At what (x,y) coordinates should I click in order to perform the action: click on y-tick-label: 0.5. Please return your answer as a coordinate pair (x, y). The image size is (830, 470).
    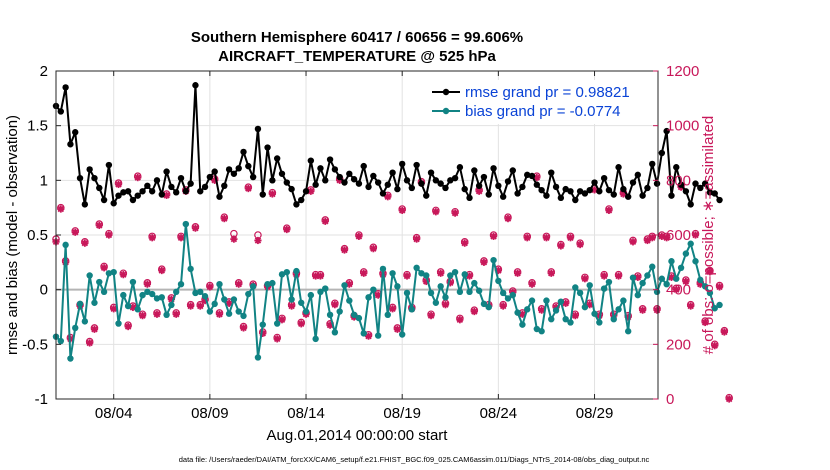
    Looking at the image, I should click on (37, 235).